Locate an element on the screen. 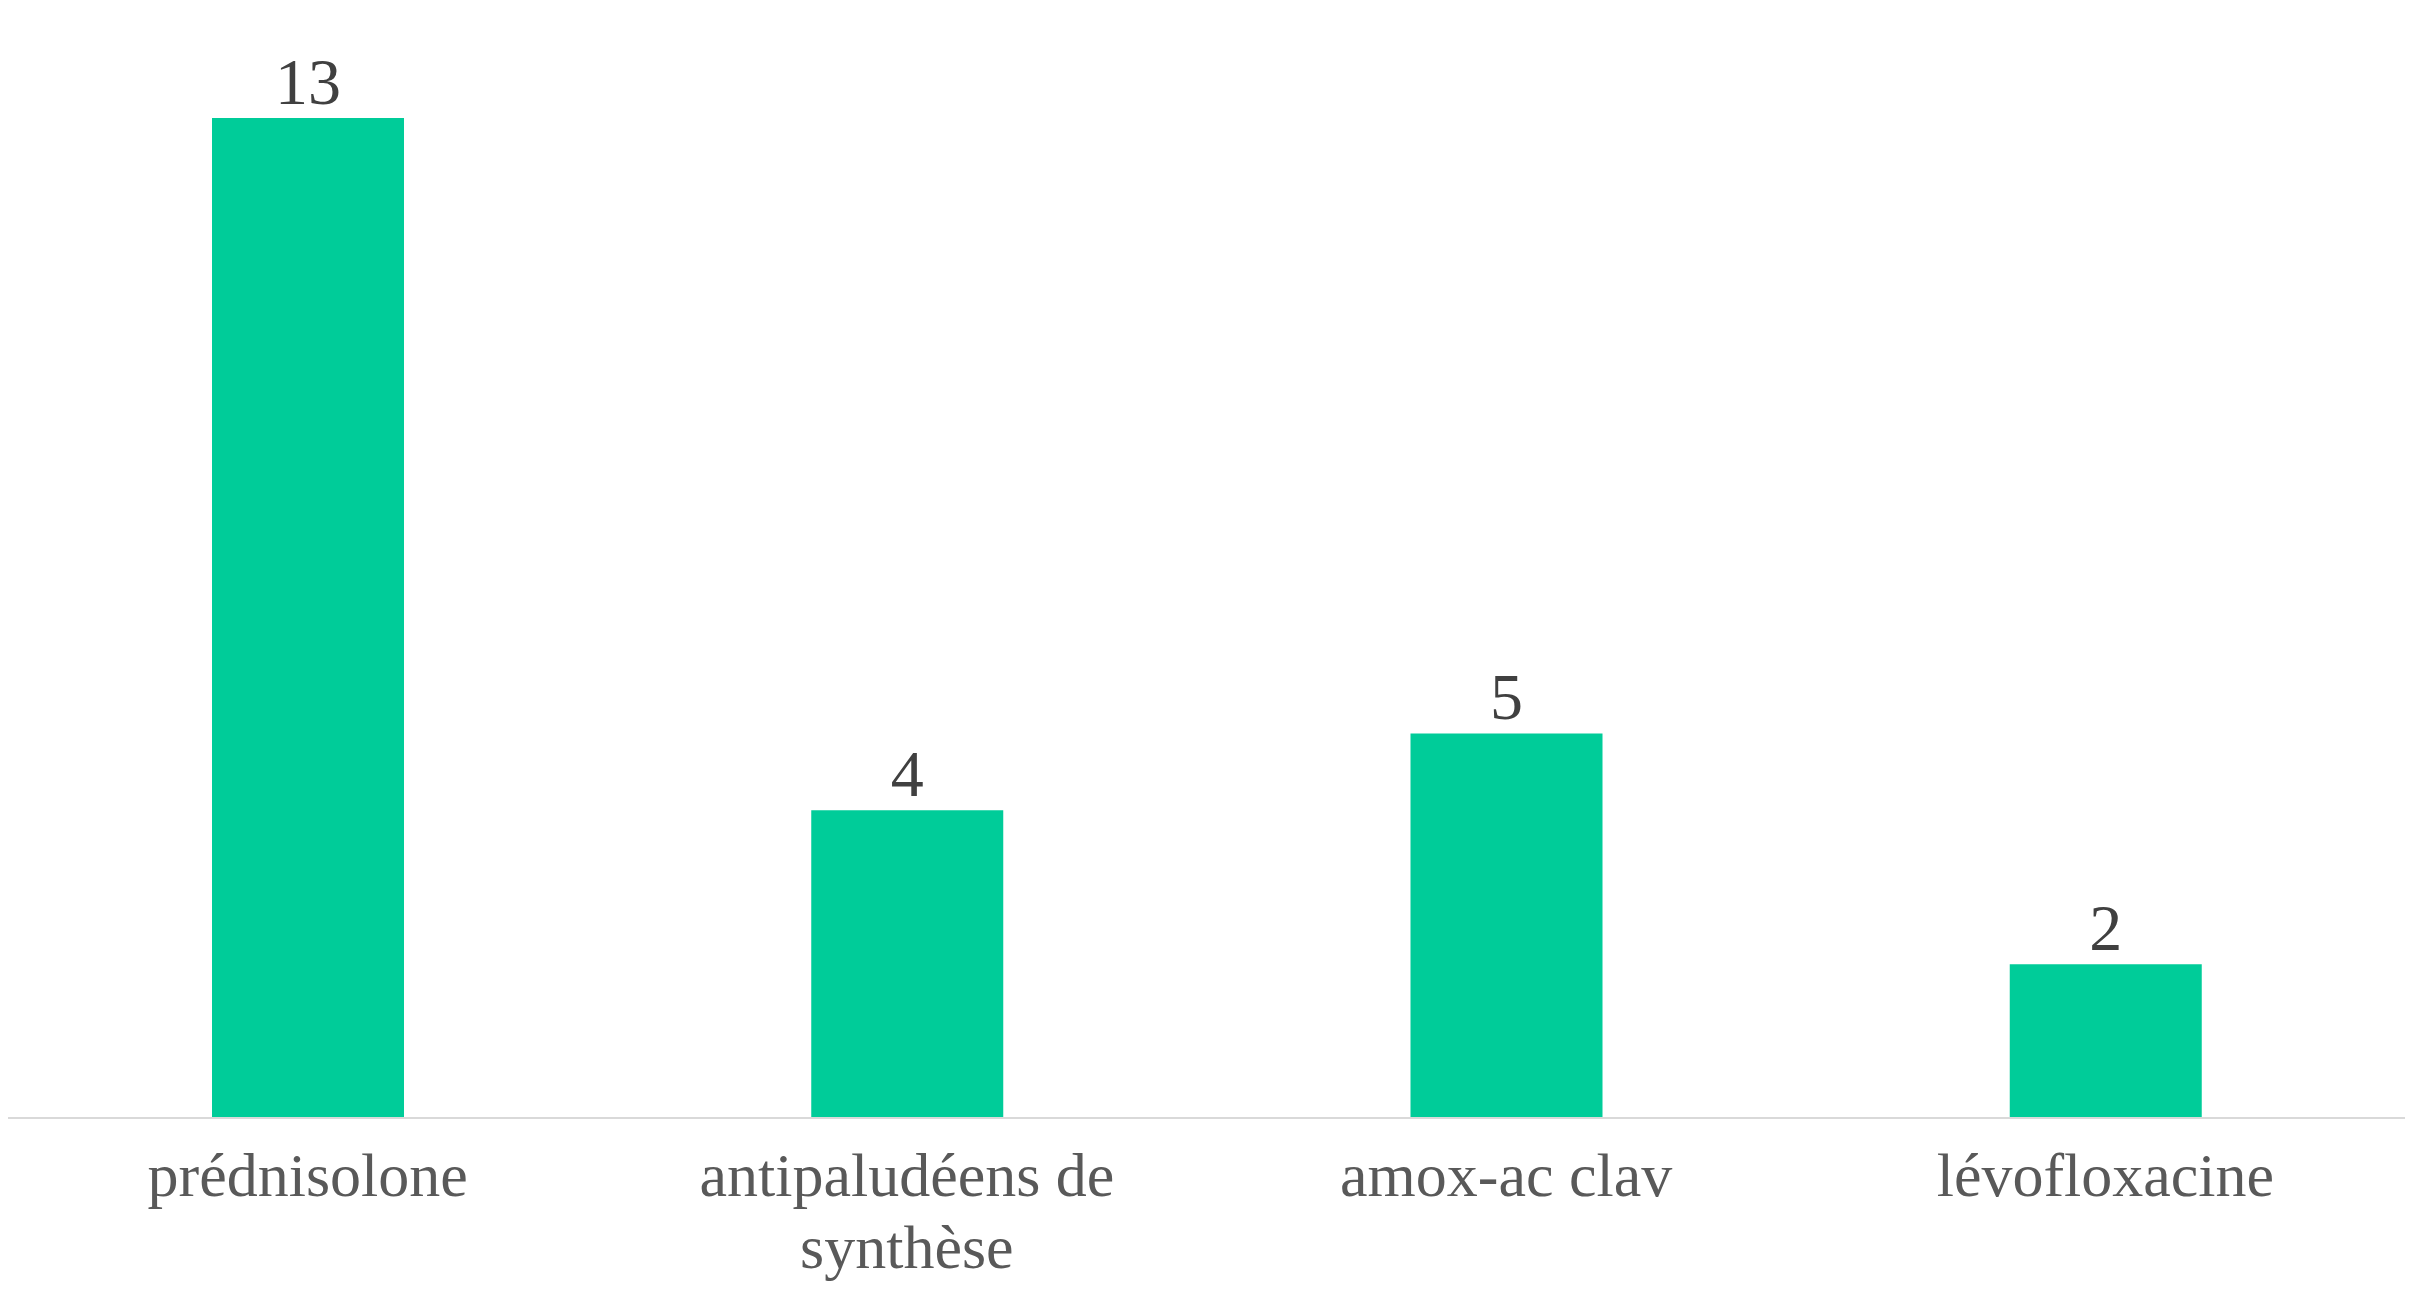 This screenshot has width=2413, height=1314. x-tick-label: amox-ac clav is located at coordinates (1506, 1175).